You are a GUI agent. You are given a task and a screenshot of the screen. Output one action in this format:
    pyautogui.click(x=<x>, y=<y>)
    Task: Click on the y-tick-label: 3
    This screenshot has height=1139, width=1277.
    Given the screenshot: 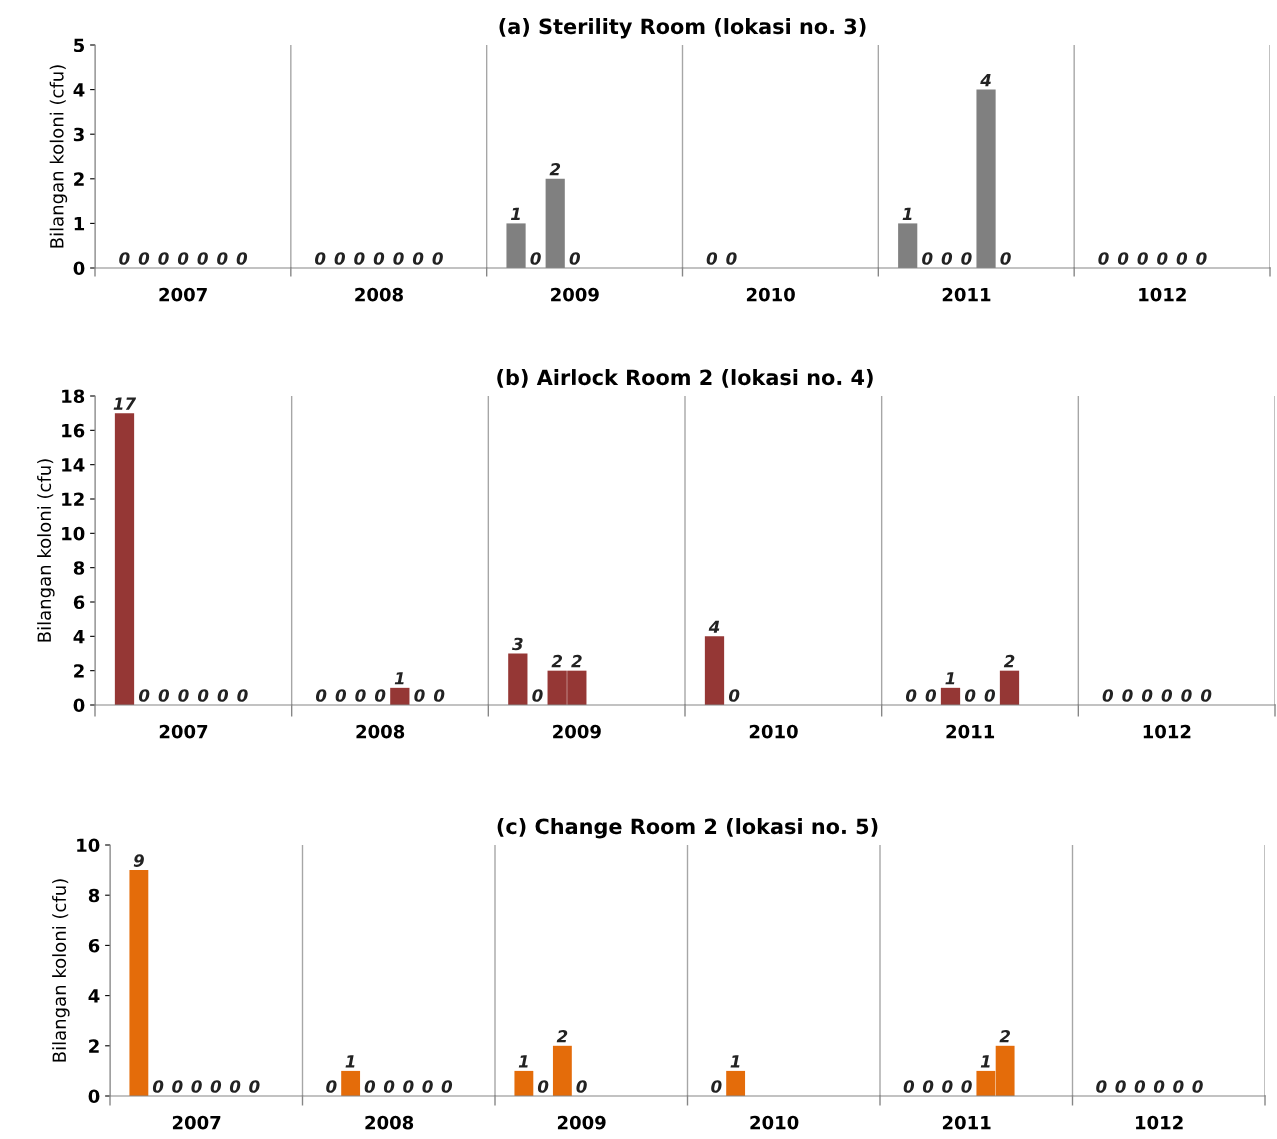 What is the action you would take?
    pyautogui.click(x=78, y=134)
    